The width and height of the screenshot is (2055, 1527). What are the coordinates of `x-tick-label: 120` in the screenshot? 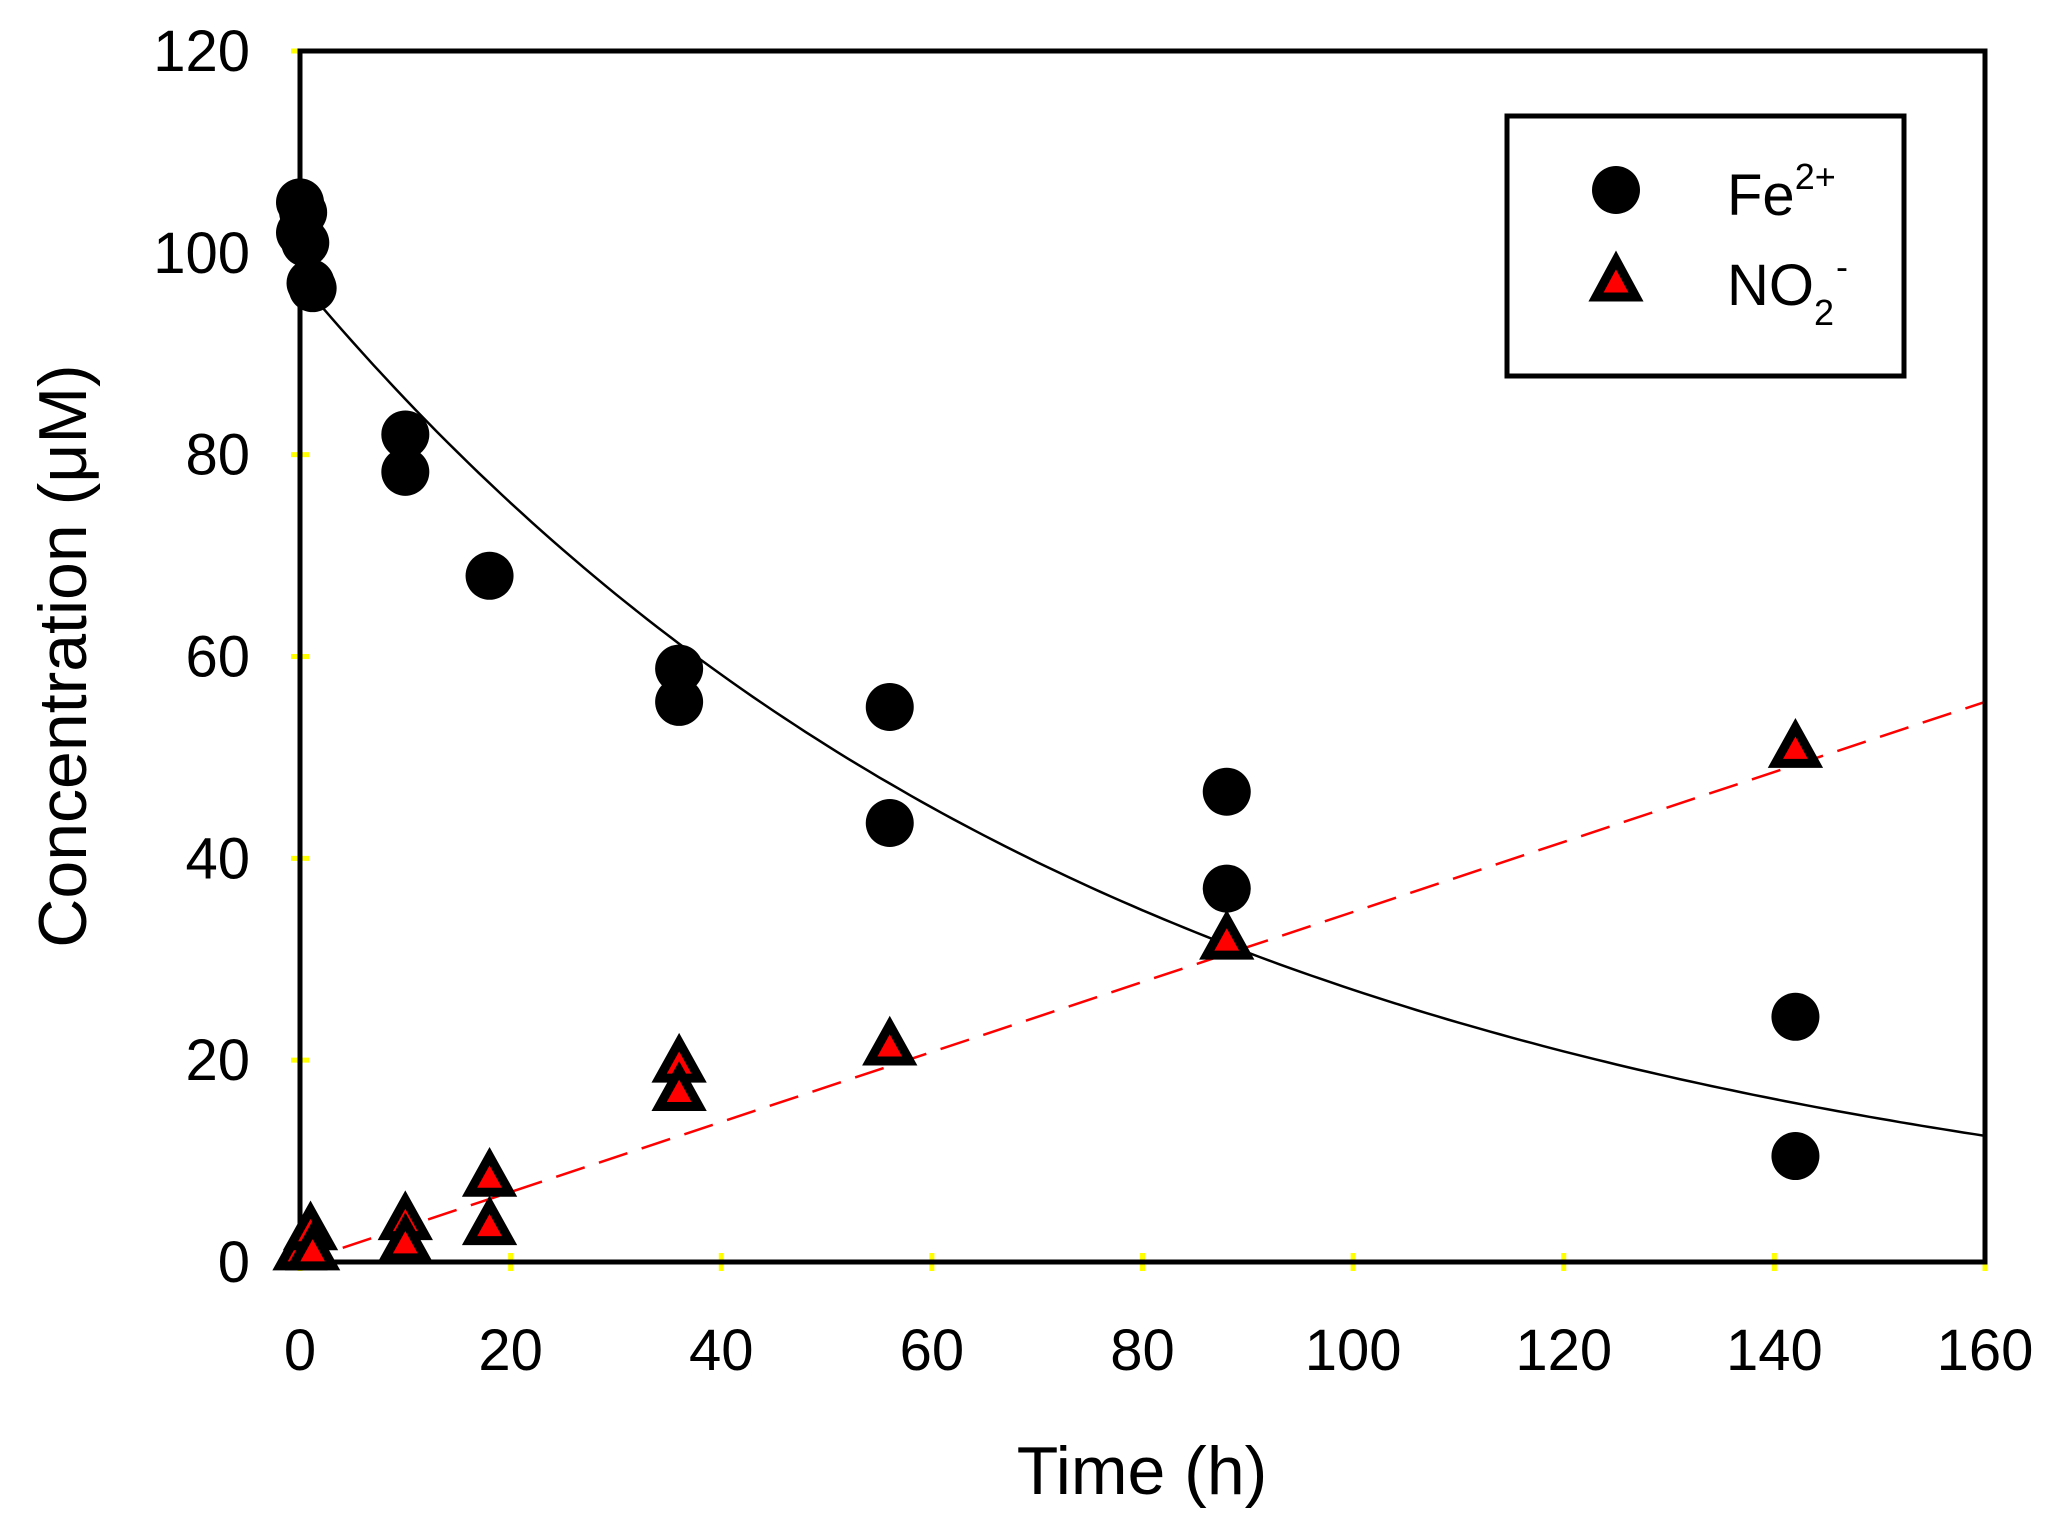 It's located at (1563, 1350).